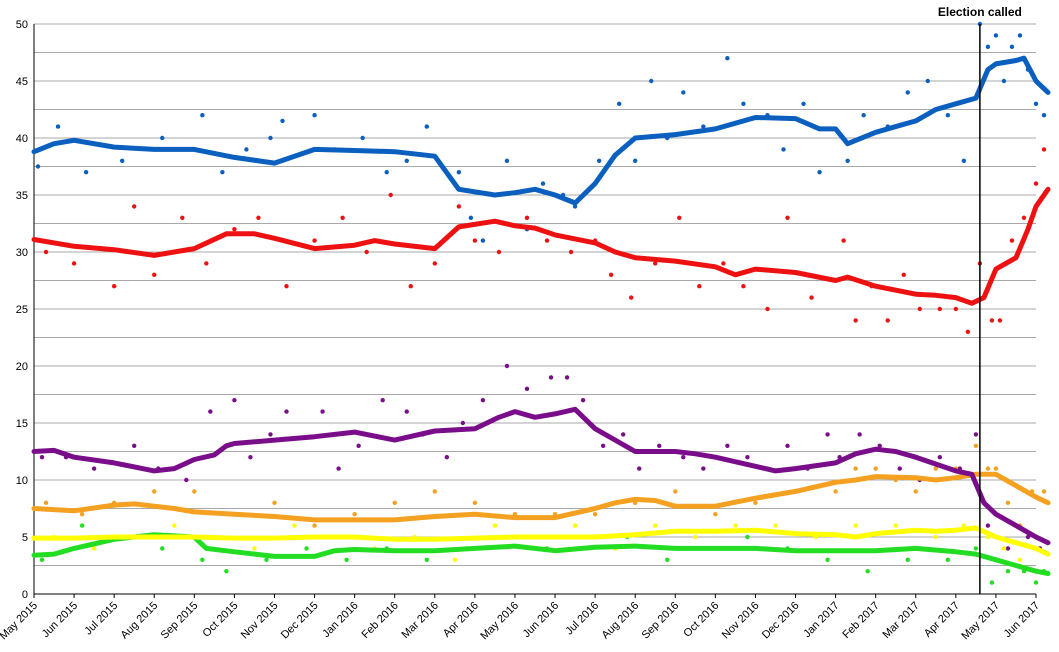 This screenshot has height=652, width=1059. Describe the element at coordinates (461, 620) in the screenshot. I see `x-tick-label: Apr 2016` at that location.